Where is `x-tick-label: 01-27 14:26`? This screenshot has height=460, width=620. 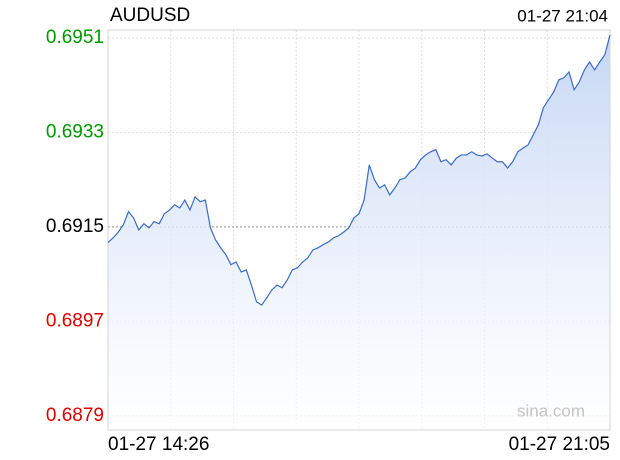 x-tick-label: 01-27 14:26 is located at coordinates (158, 444).